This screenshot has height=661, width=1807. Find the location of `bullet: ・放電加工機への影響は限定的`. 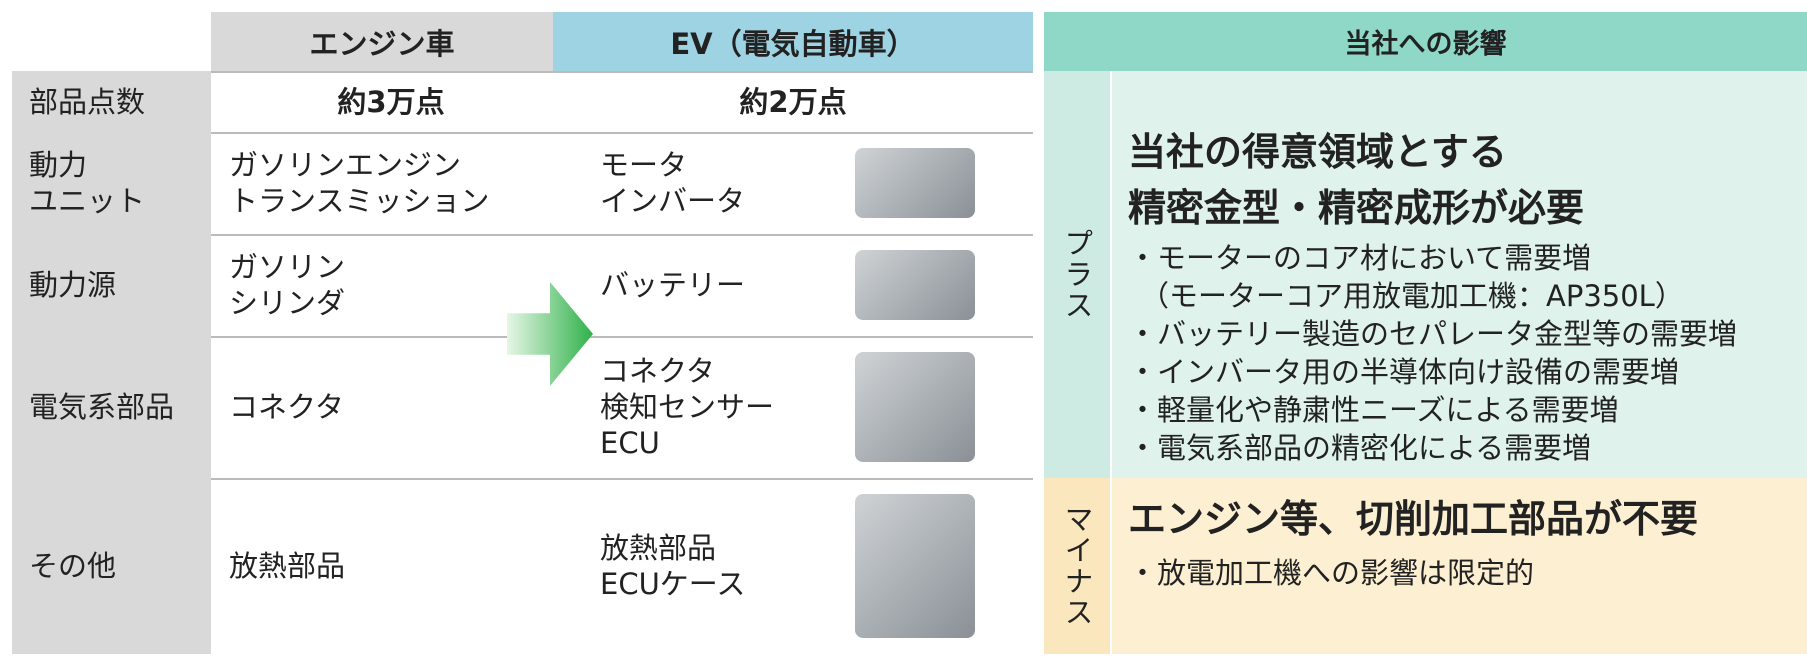

bullet: ・放電加工機への影響は限定的 is located at coordinates (1331, 573).